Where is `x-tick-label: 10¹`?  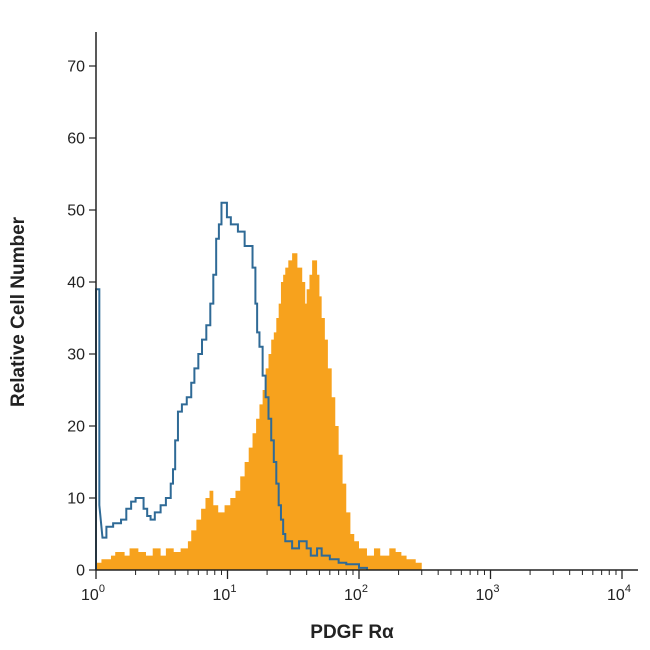
x-tick-label: 10¹ is located at coordinates (225, 593).